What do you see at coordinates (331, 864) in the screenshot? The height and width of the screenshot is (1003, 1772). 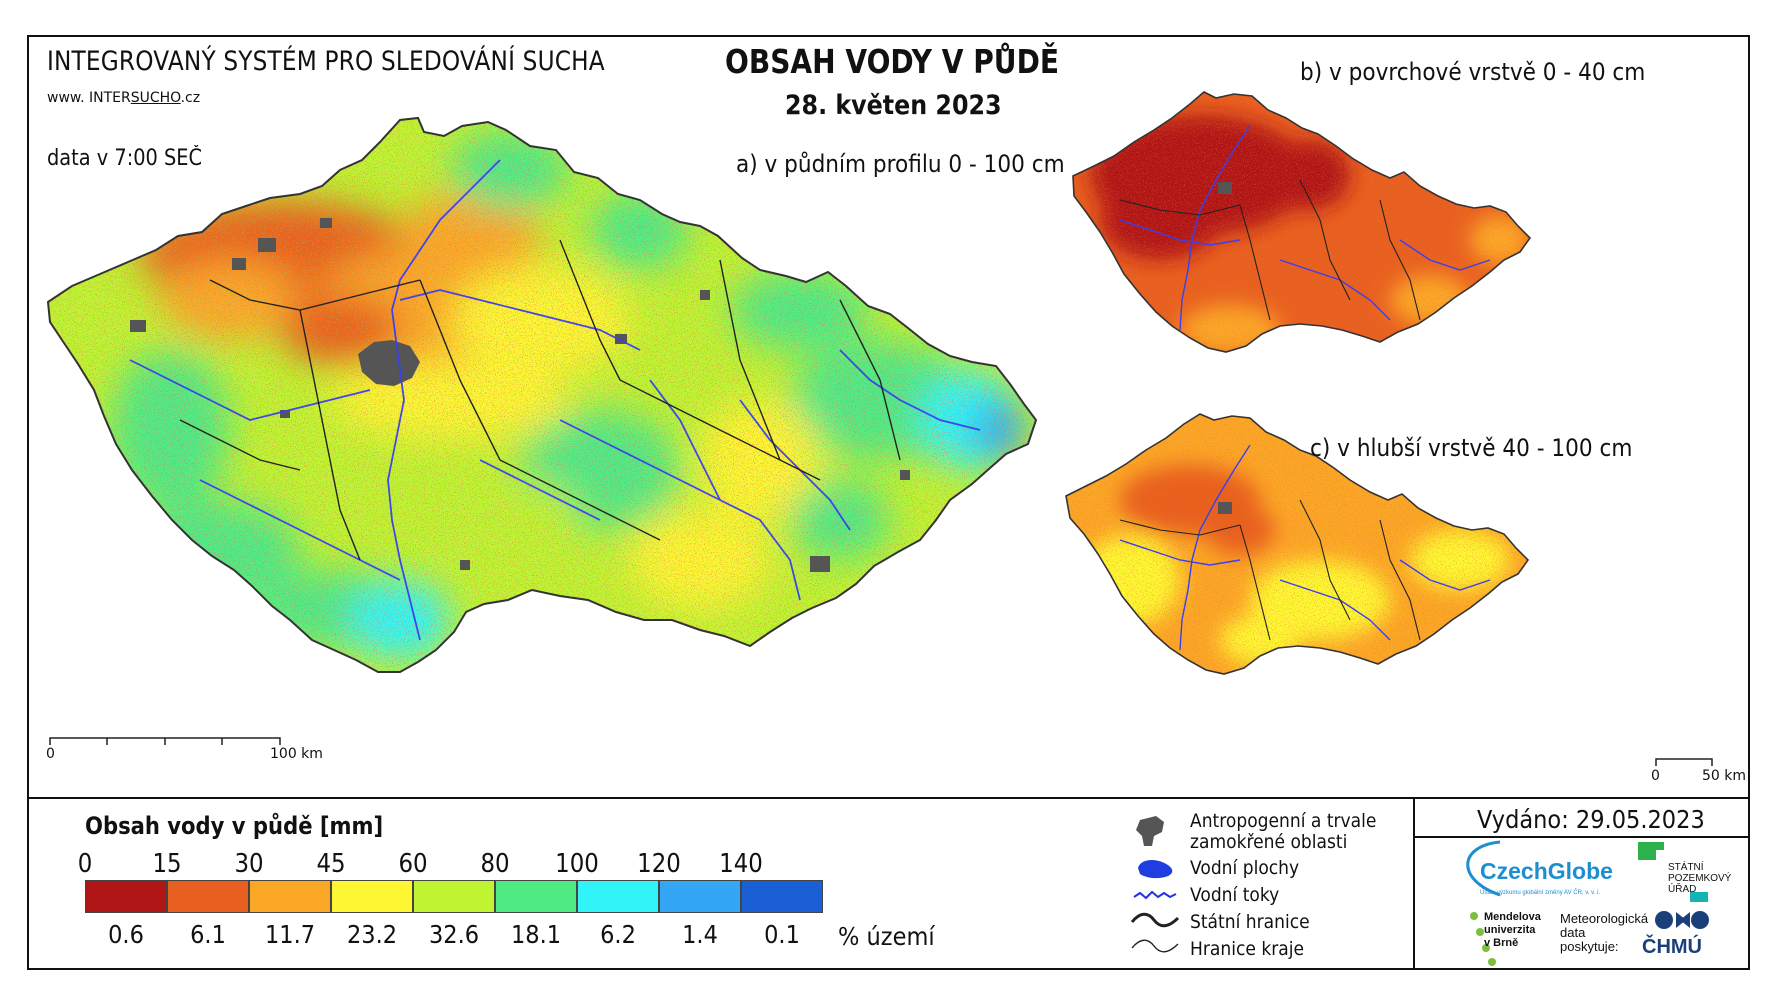 I see `legend-tick: 45` at bounding box center [331, 864].